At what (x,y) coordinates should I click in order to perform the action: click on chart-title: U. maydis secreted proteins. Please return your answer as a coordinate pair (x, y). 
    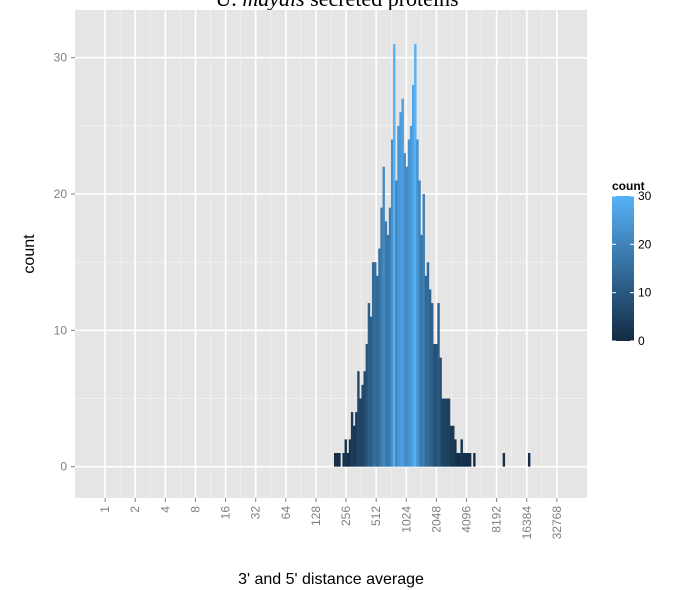
    Looking at the image, I should click on (337, 6).